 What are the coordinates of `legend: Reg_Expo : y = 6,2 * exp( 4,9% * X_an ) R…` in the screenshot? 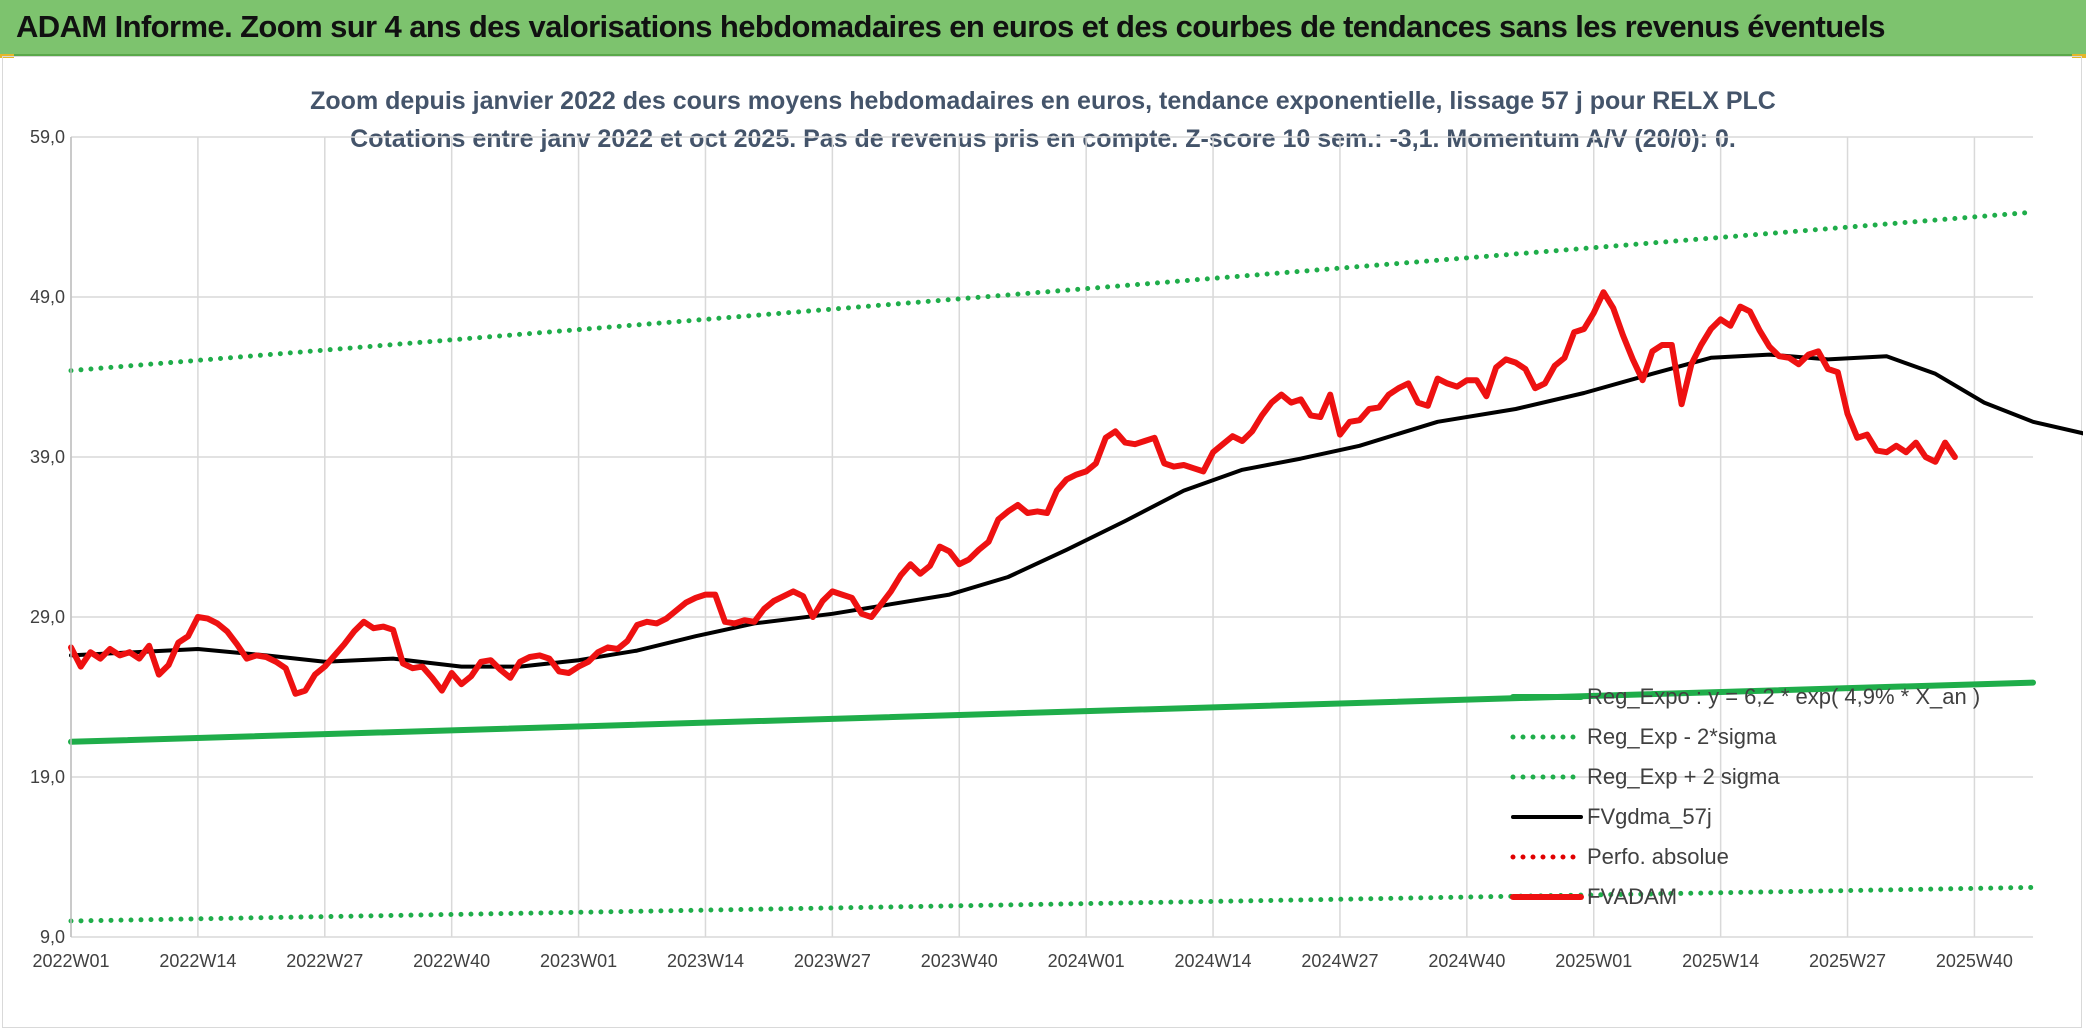 It's located at (1745, 796).